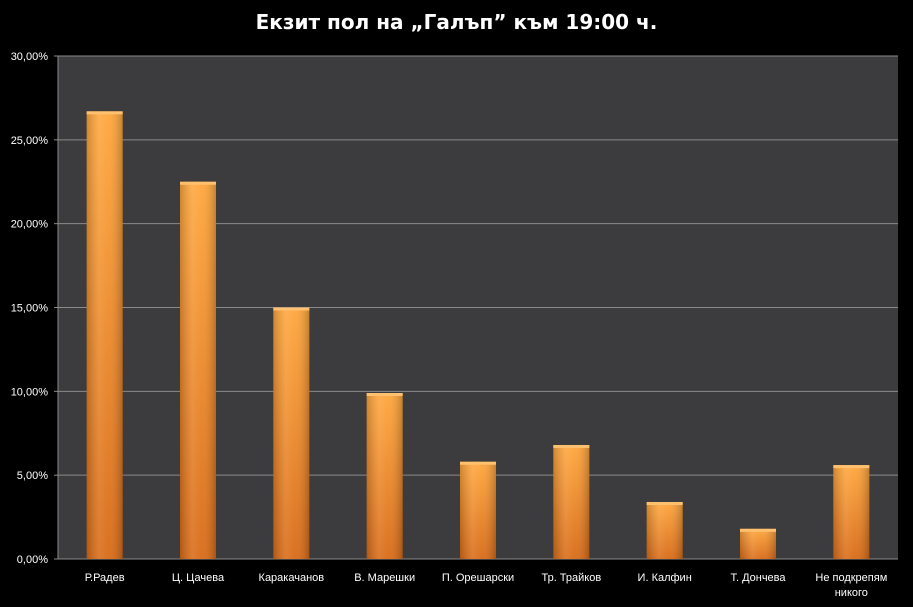 Image resolution: width=913 pixels, height=607 pixels. What do you see at coordinates (30, 392) in the screenshot?
I see `y-tick-label: 10,00%` at bounding box center [30, 392].